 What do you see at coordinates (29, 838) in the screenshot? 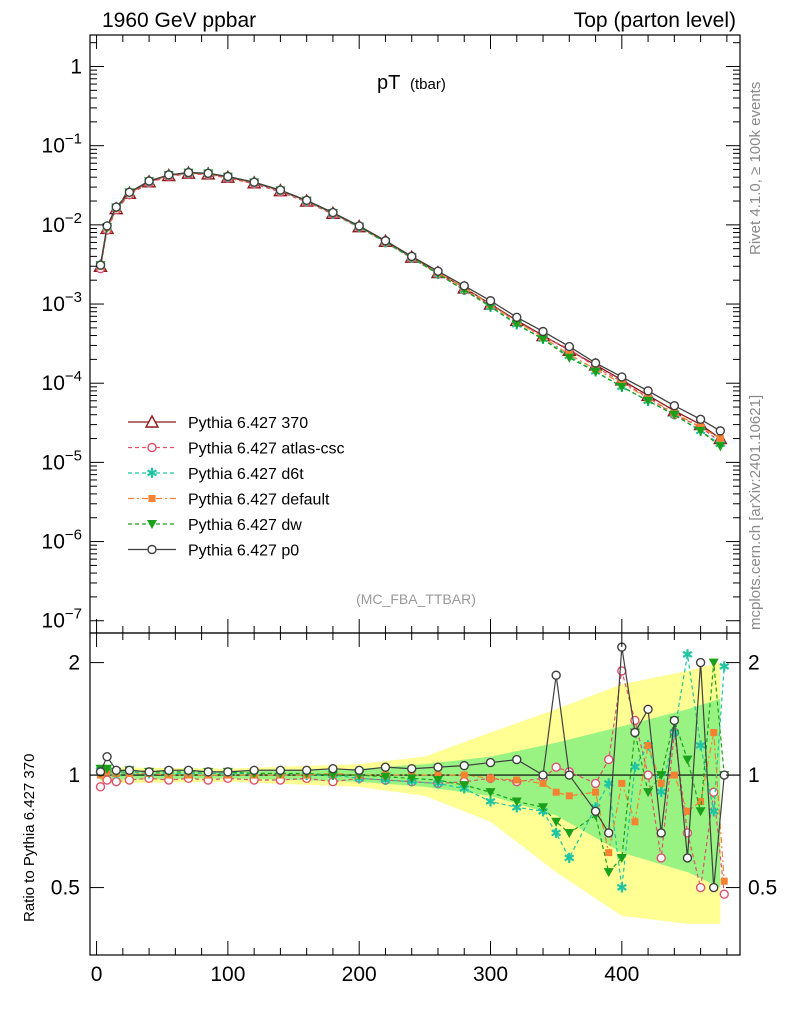
I see `ratio-ylabel: Ratio to Pythia 6.427 370` at bounding box center [29, 838].